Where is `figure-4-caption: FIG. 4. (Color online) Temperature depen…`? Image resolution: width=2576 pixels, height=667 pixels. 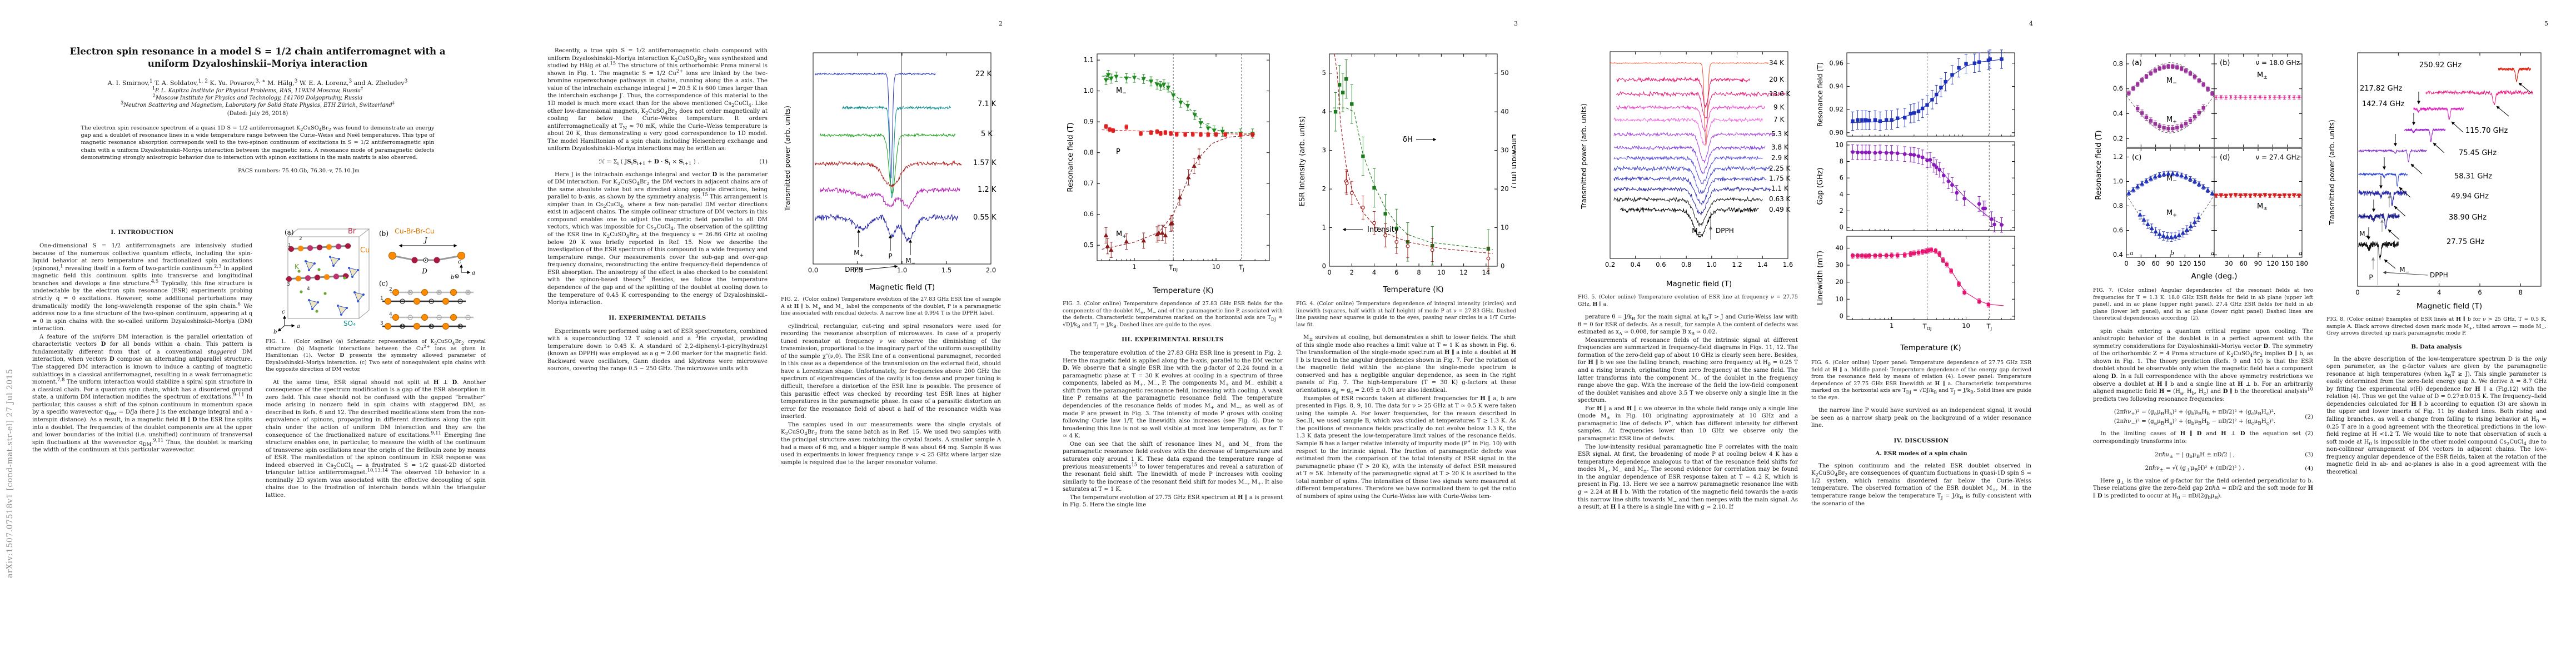
figure-4-caption: FIG. 4. (Color online) Temperature depen… is located at coordinates (1406, 314).